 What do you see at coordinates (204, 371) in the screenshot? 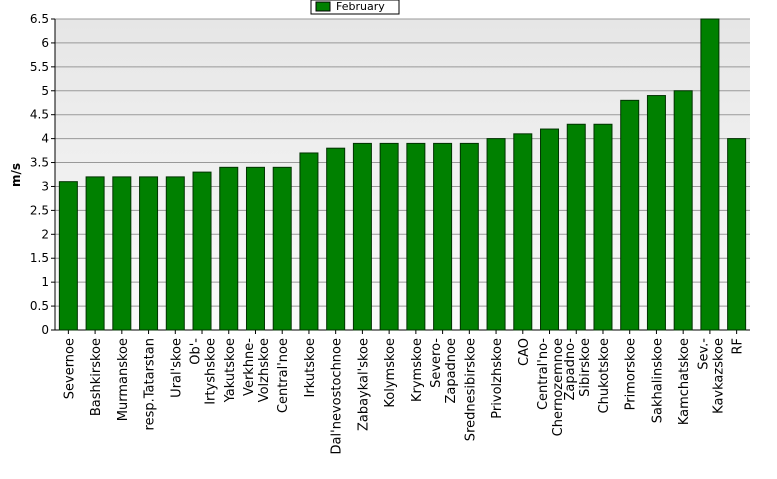
I see `x-tick-label: Ob'-Irtyshskoe` at bounding box center [204, 371].